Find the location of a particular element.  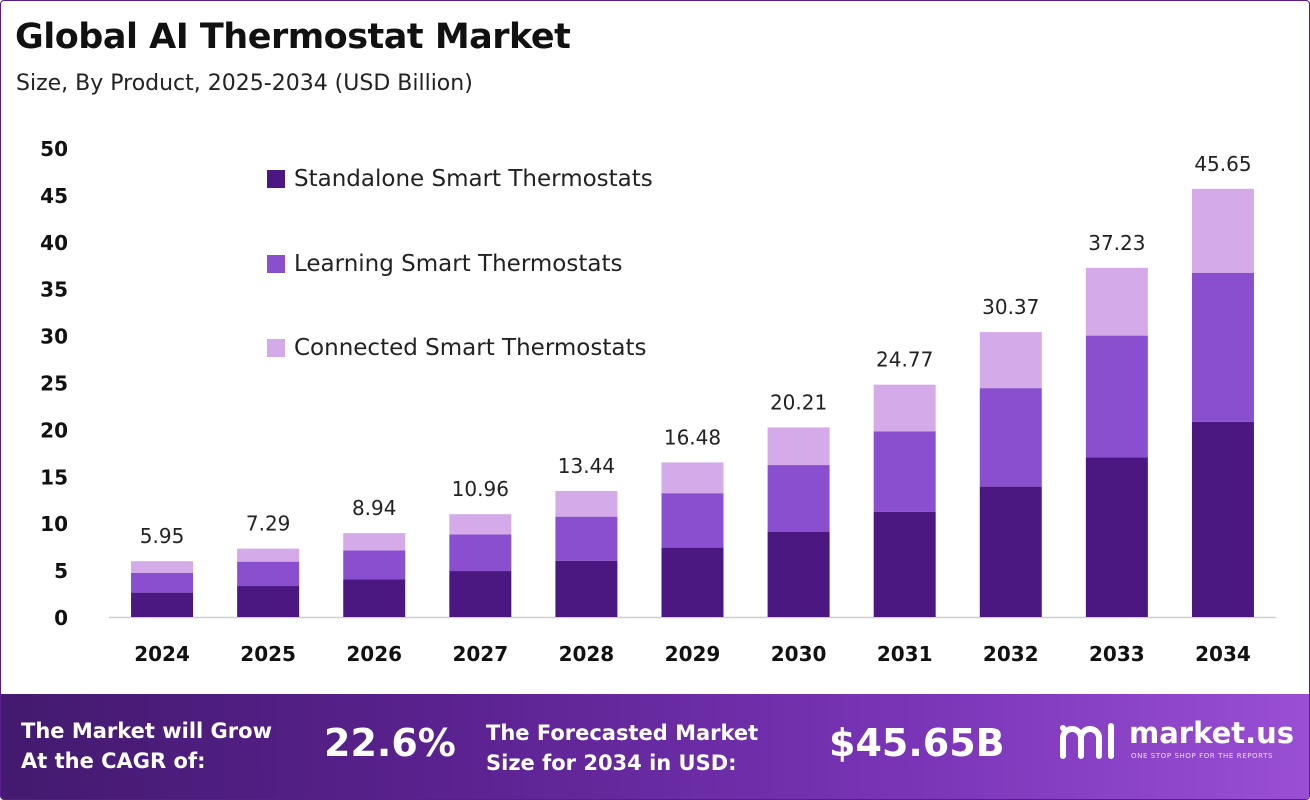

forecast-label-line1: The Forecasted Market is located at coordinates (622, 733).